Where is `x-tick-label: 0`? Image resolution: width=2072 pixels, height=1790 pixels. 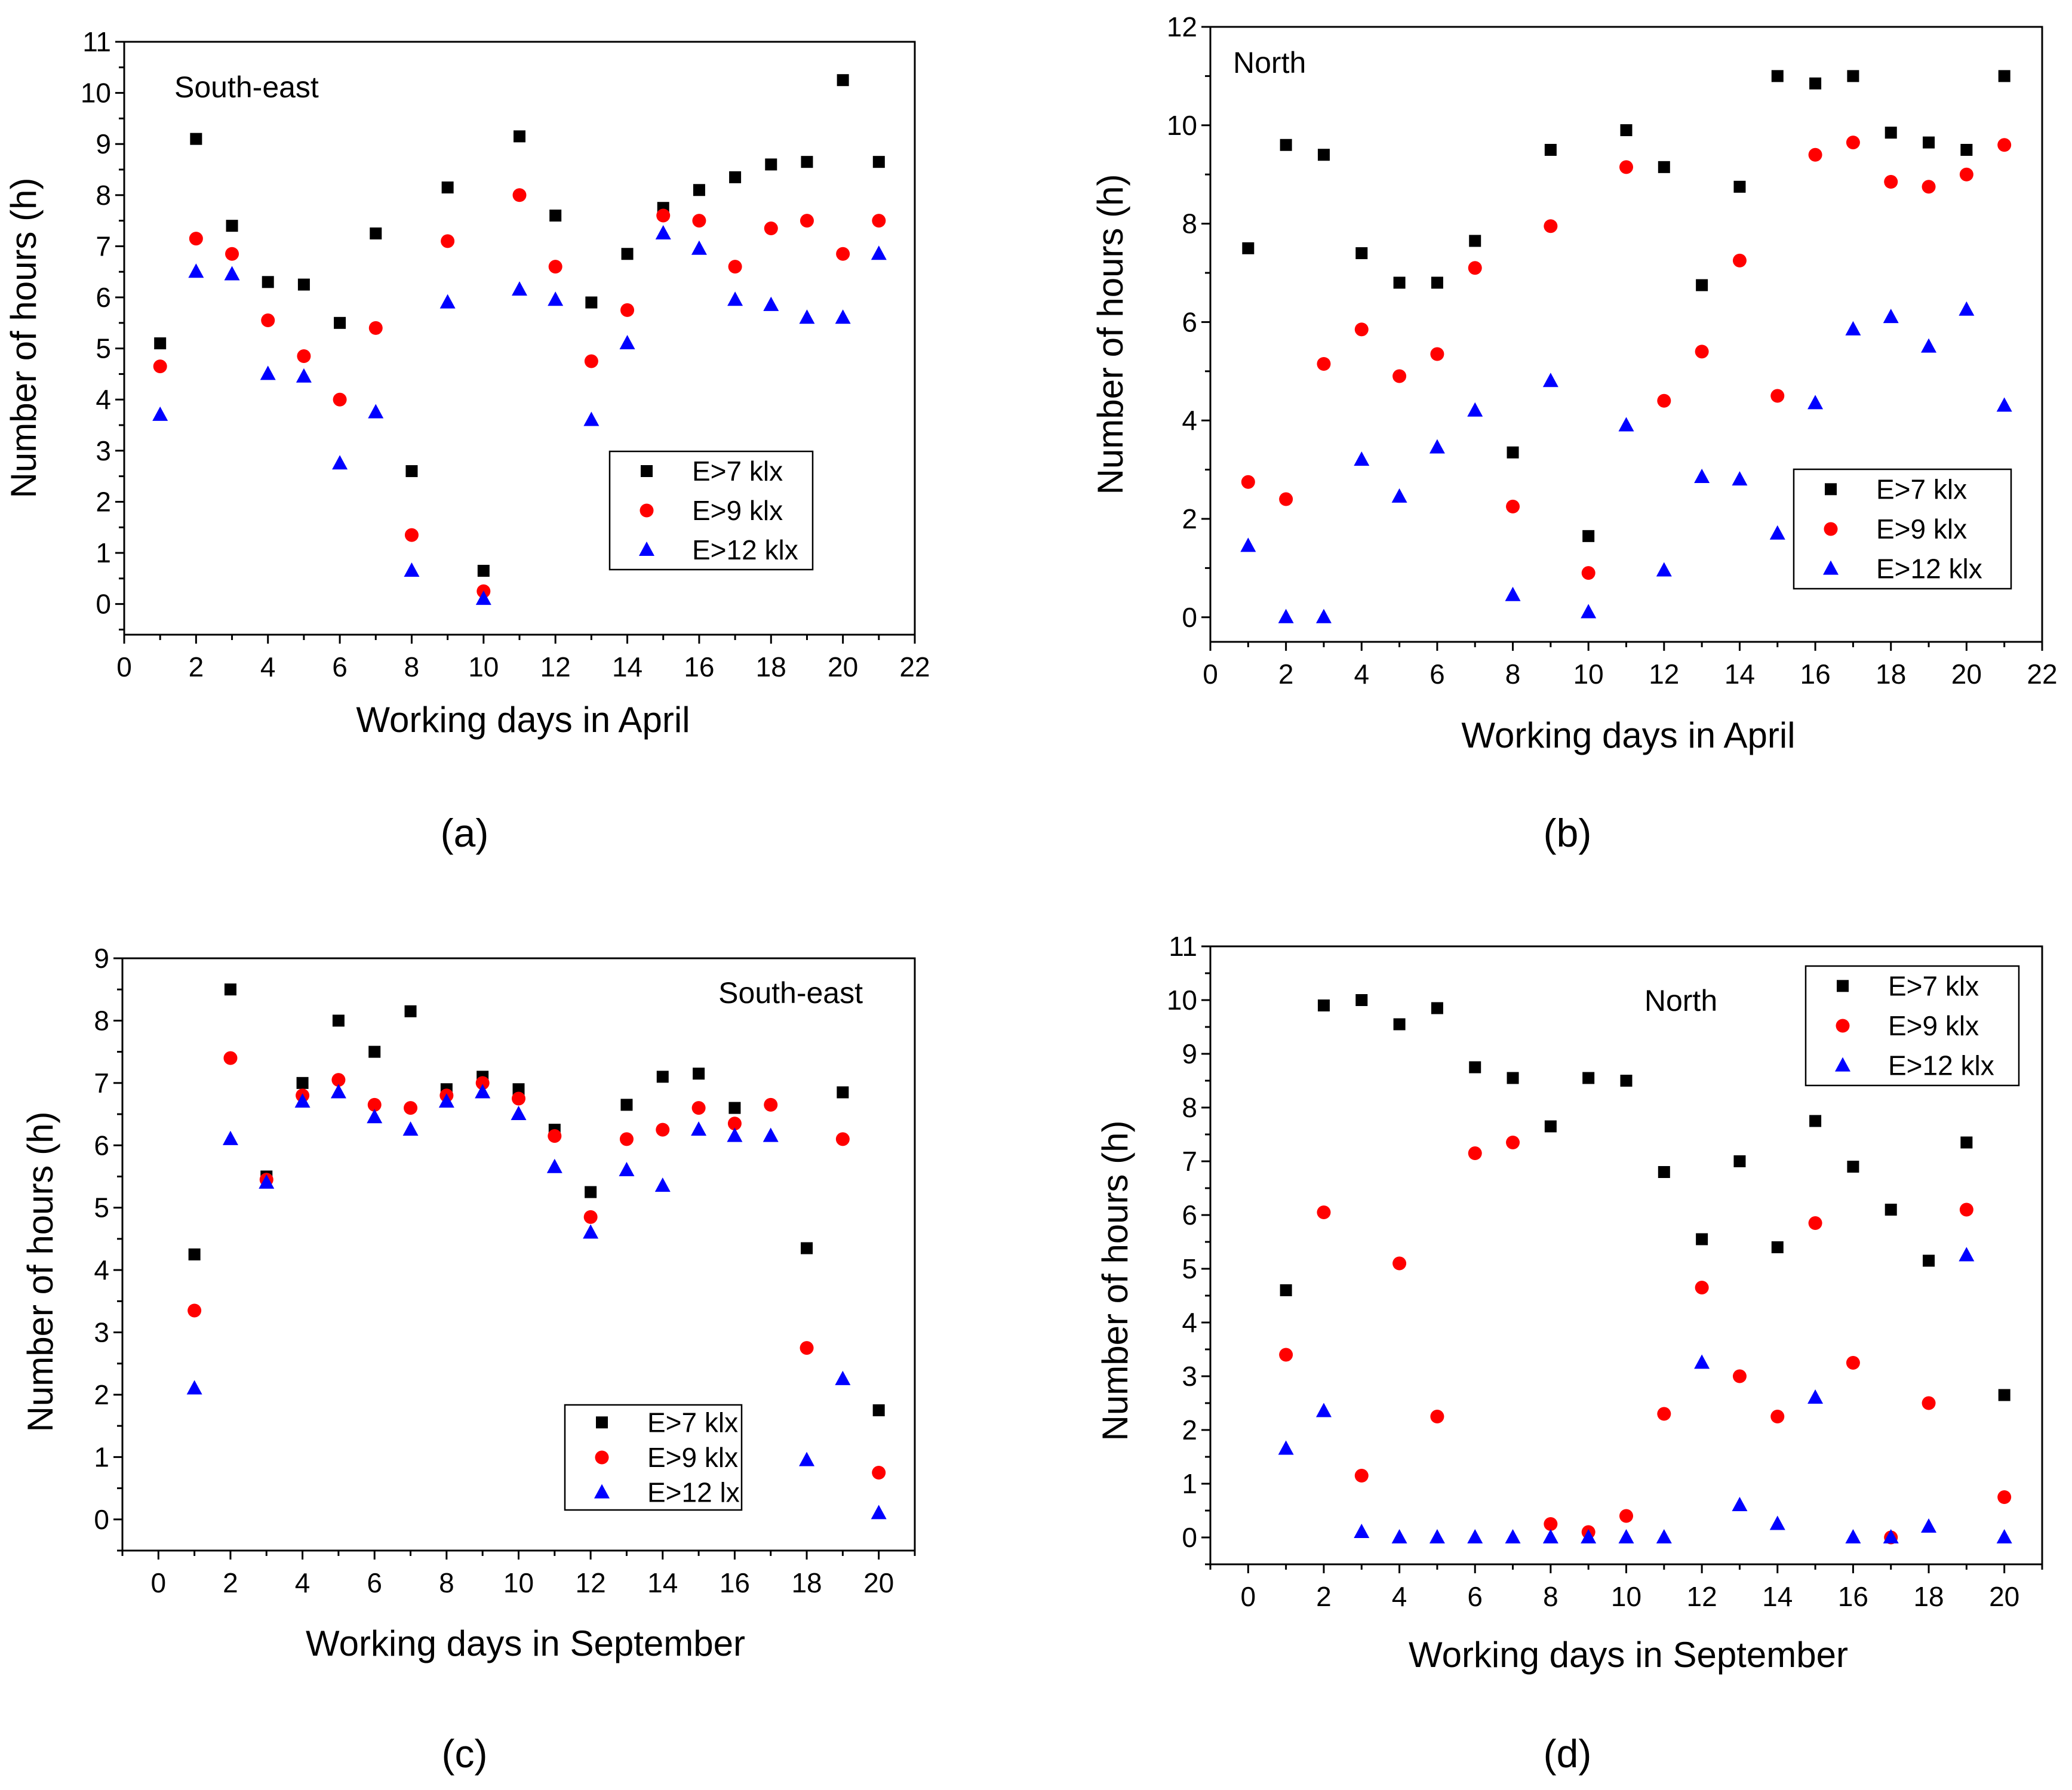 x-tick-label: 0 is located at coordinates (159, 1582).